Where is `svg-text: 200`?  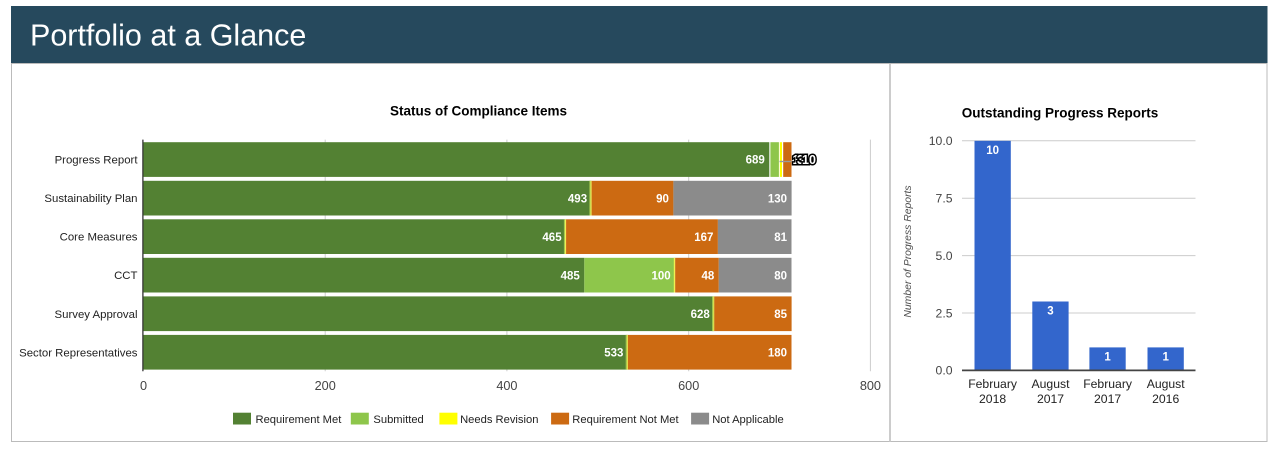
svg-text: 200 is located at coordinates (325, 386).